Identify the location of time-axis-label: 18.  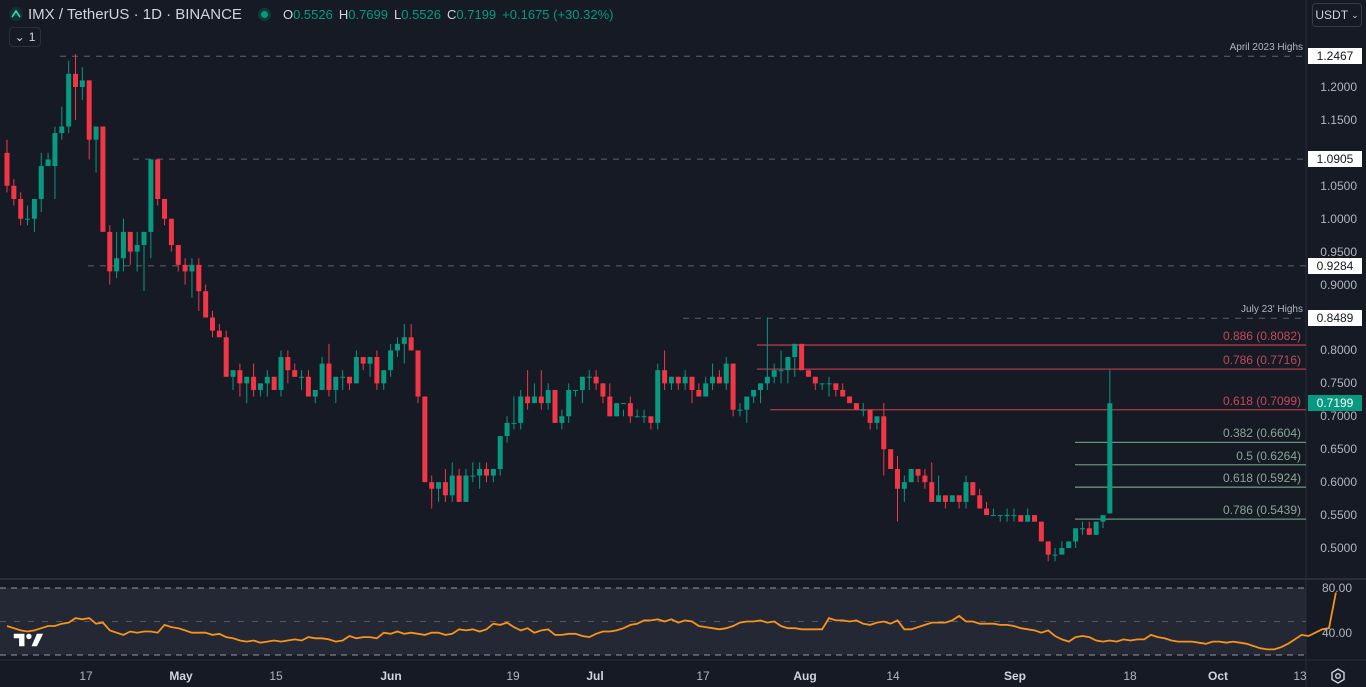
(1130, 676).